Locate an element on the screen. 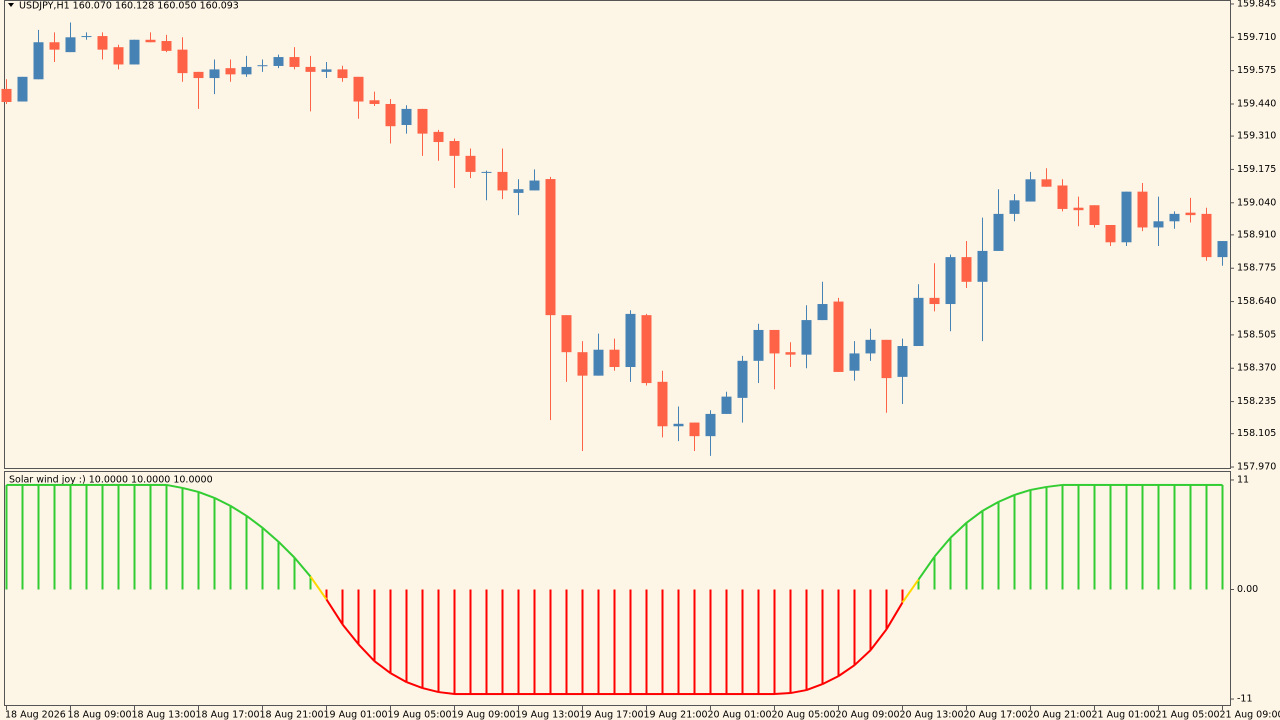 The height and width of the screenshot is (720, 1280). x-tick-label: 20 Aug 21:00 is located at coordinates (1060, 715).